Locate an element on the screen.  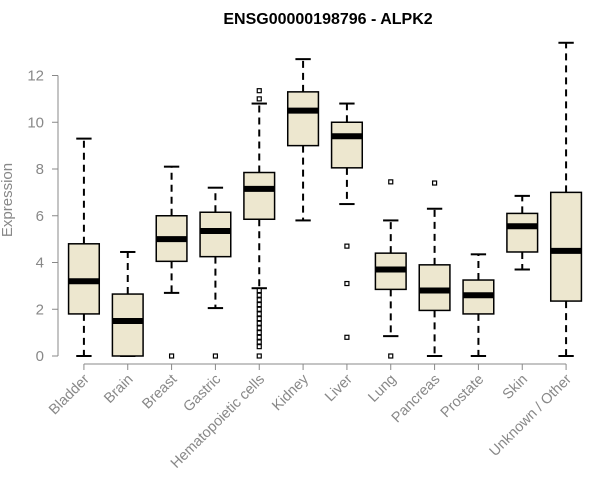
x-tick-label: Unknown / Other is located at coordinates (531, 415).